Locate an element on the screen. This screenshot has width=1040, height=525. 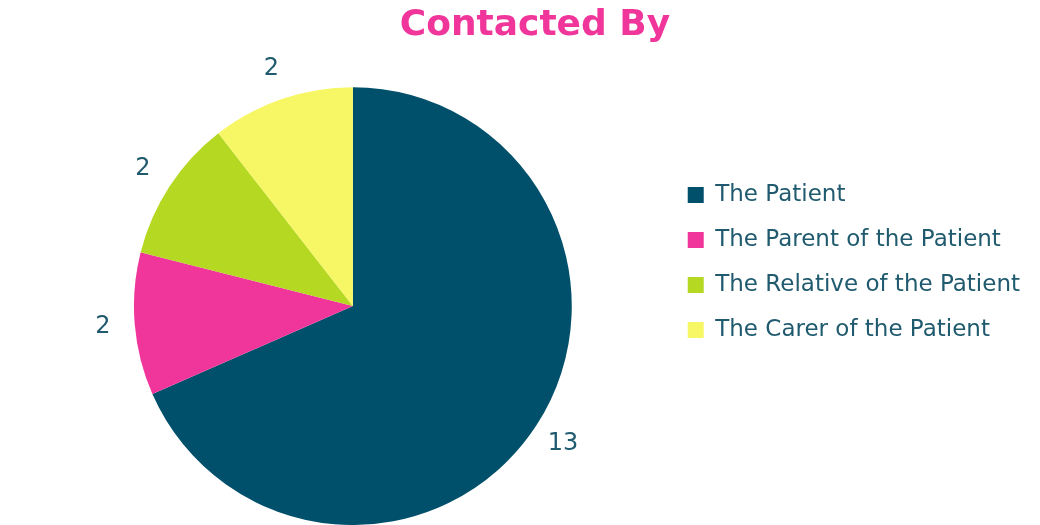
chart-title: Contacted By is located at coordinates (535, 22).